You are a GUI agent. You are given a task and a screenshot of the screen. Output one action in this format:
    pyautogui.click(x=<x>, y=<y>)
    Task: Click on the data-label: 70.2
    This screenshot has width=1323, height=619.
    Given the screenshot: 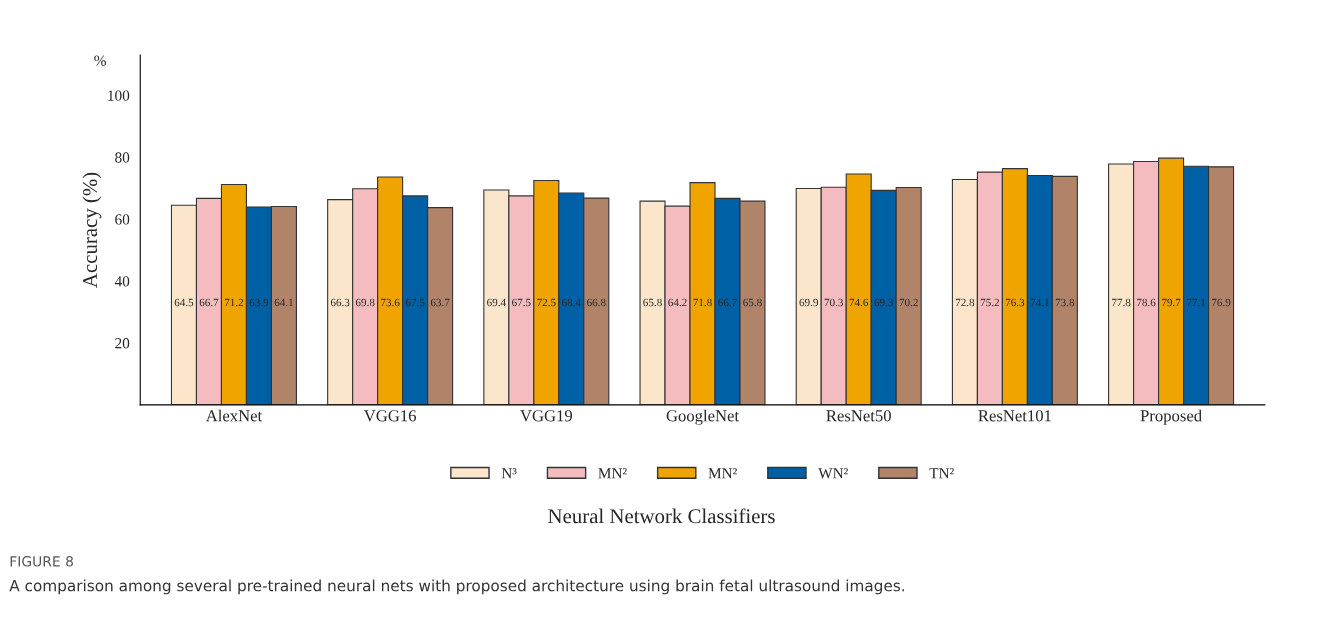 What is the action you would take?
    pyautogui.click(x=908, y=302)
    